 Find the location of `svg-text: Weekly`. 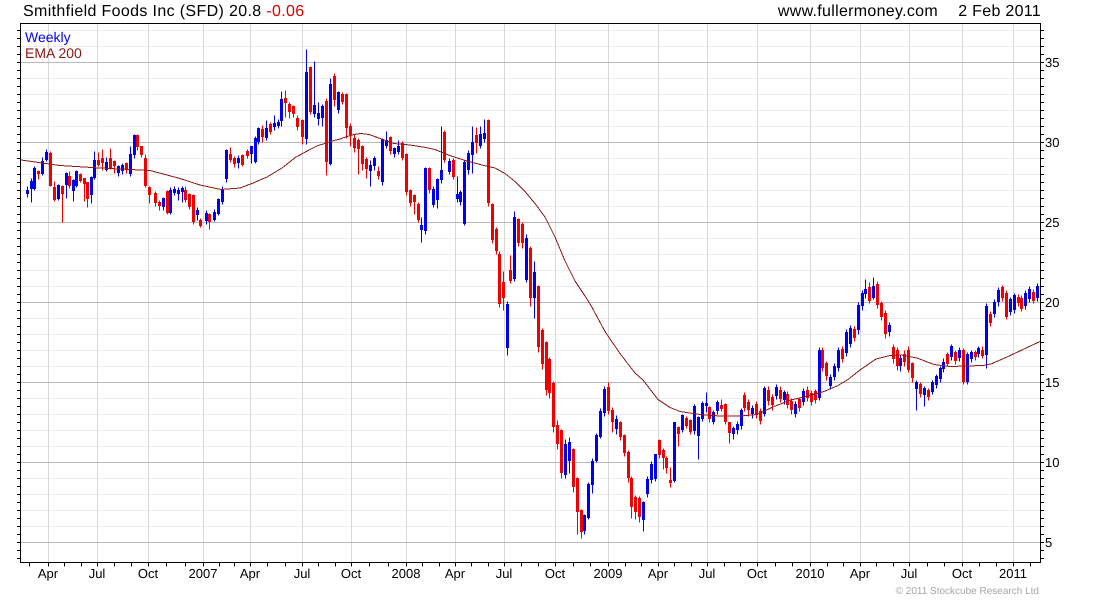

svg-text: Weekly is located at coordinates (48, 37).